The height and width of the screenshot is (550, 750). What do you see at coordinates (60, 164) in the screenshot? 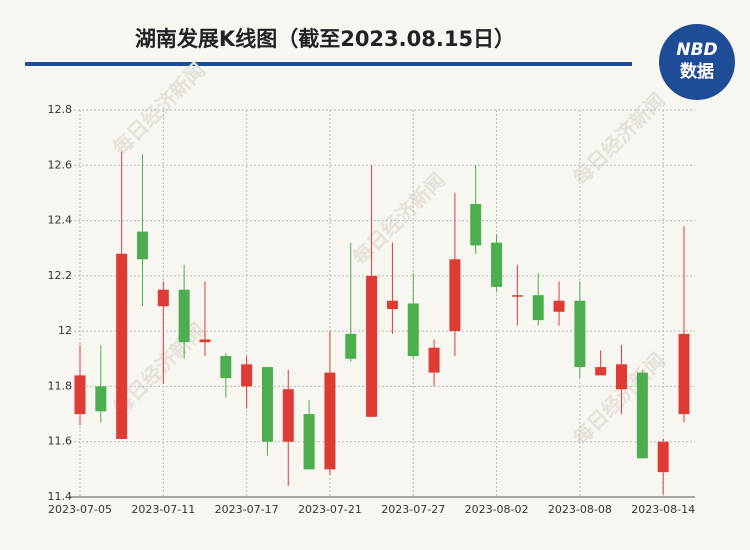
I see `y-tick-label: 12.6` at bounding box center [60, 164].